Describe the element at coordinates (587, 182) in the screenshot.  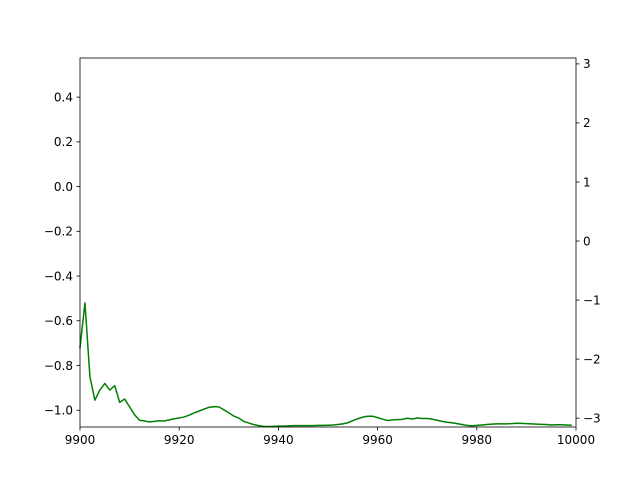
I see `y2-tick-label: 1` at that location.